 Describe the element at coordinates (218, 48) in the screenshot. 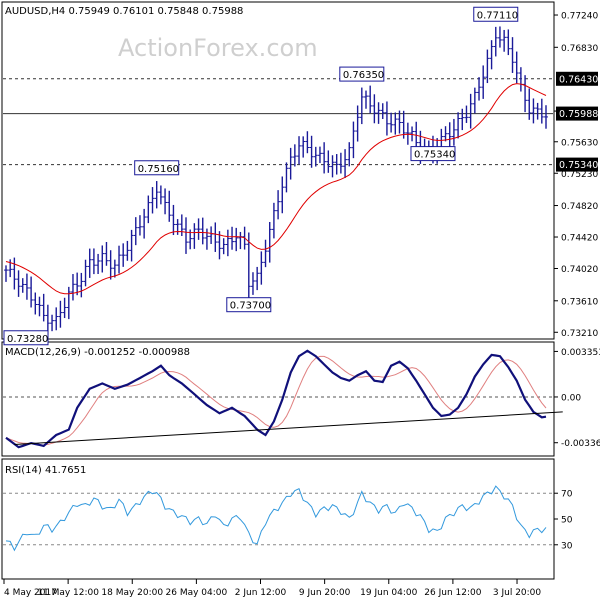

I see `watermark: ActionForex.com` at that location.